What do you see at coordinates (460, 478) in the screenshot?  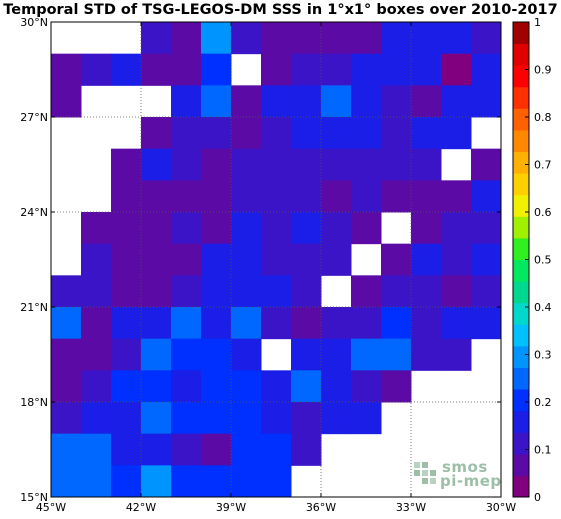 I see `smos-pi-mep-logo: smos pi-mep` at bounding box center [460, 478].